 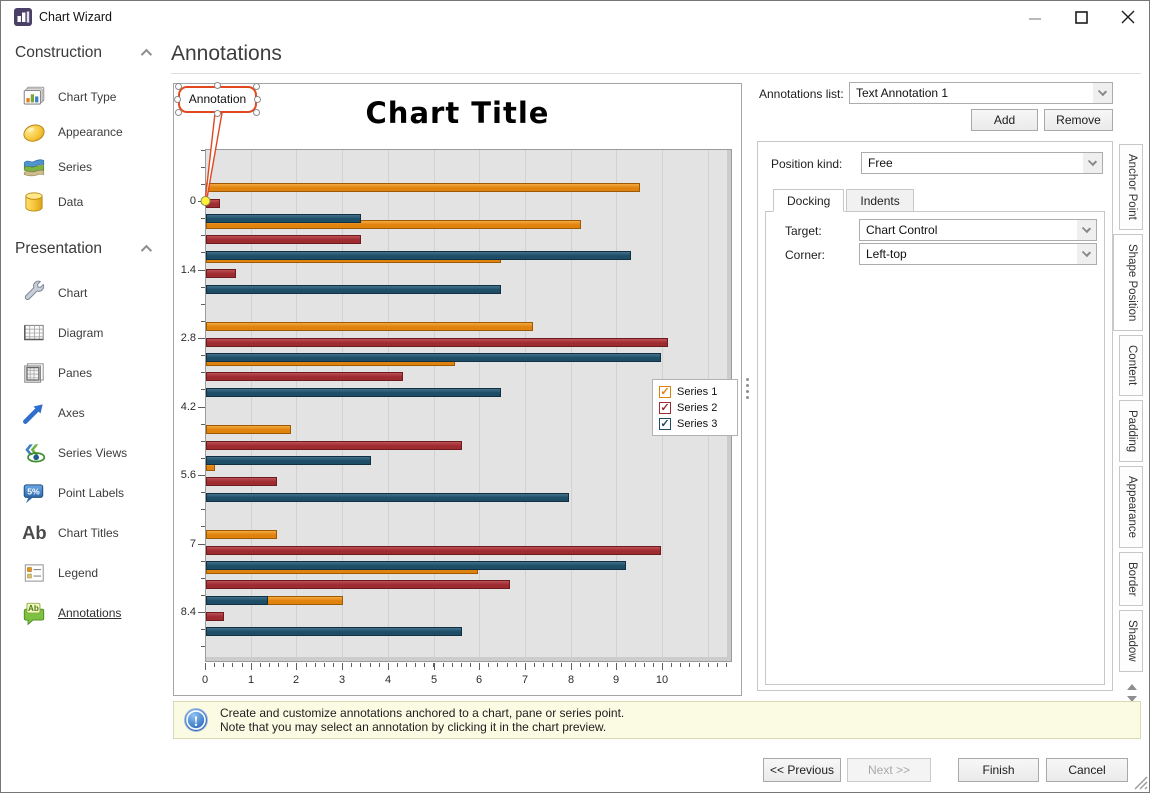 What do you see at coordinates (89, 53) in the screenshot?
I see `sidebar-section-construction: Construction` at bounding box center [89, 53].